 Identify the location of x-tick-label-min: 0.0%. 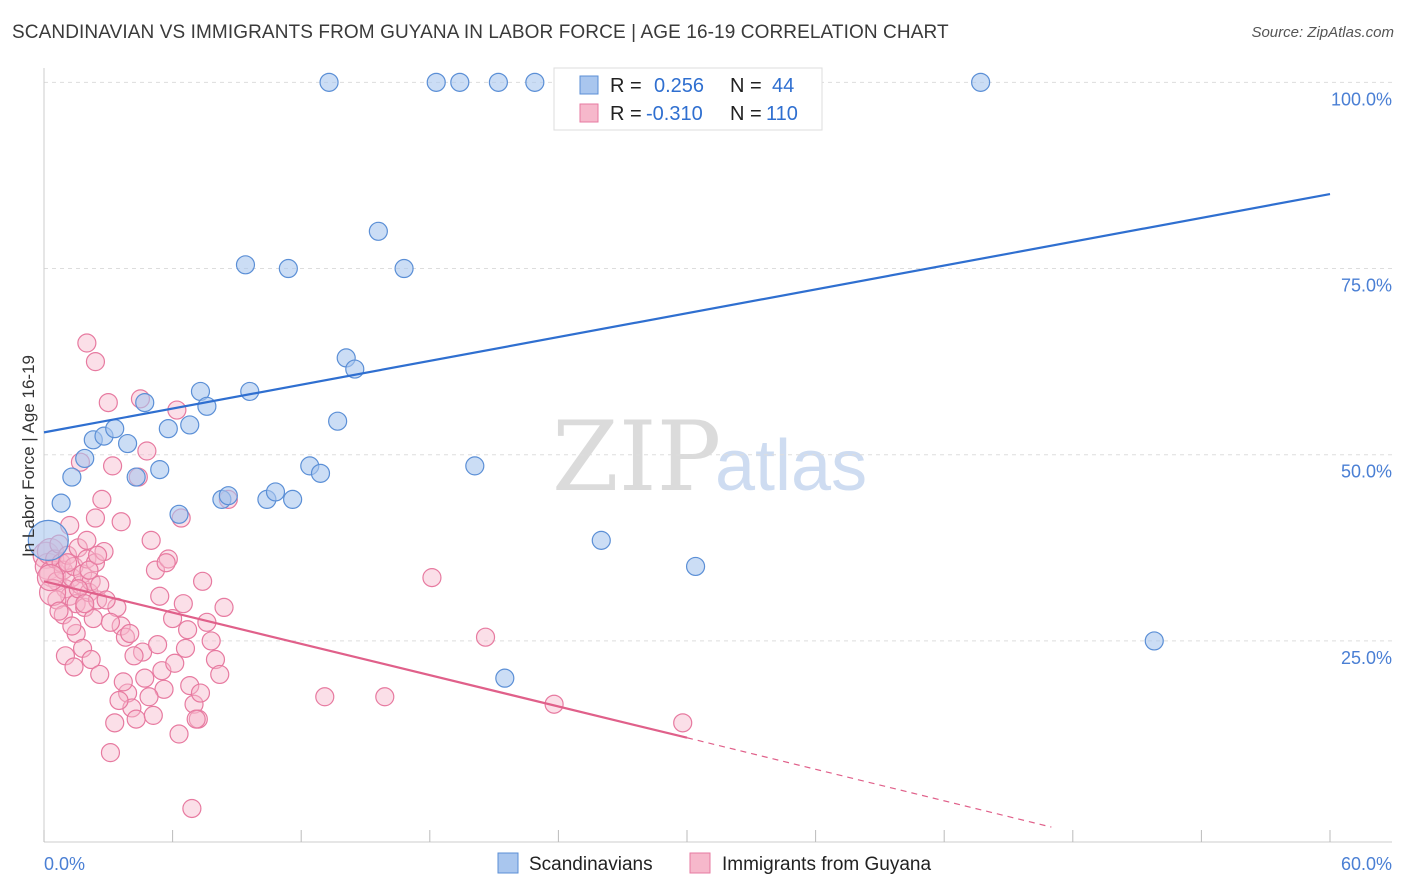
(64, 864).